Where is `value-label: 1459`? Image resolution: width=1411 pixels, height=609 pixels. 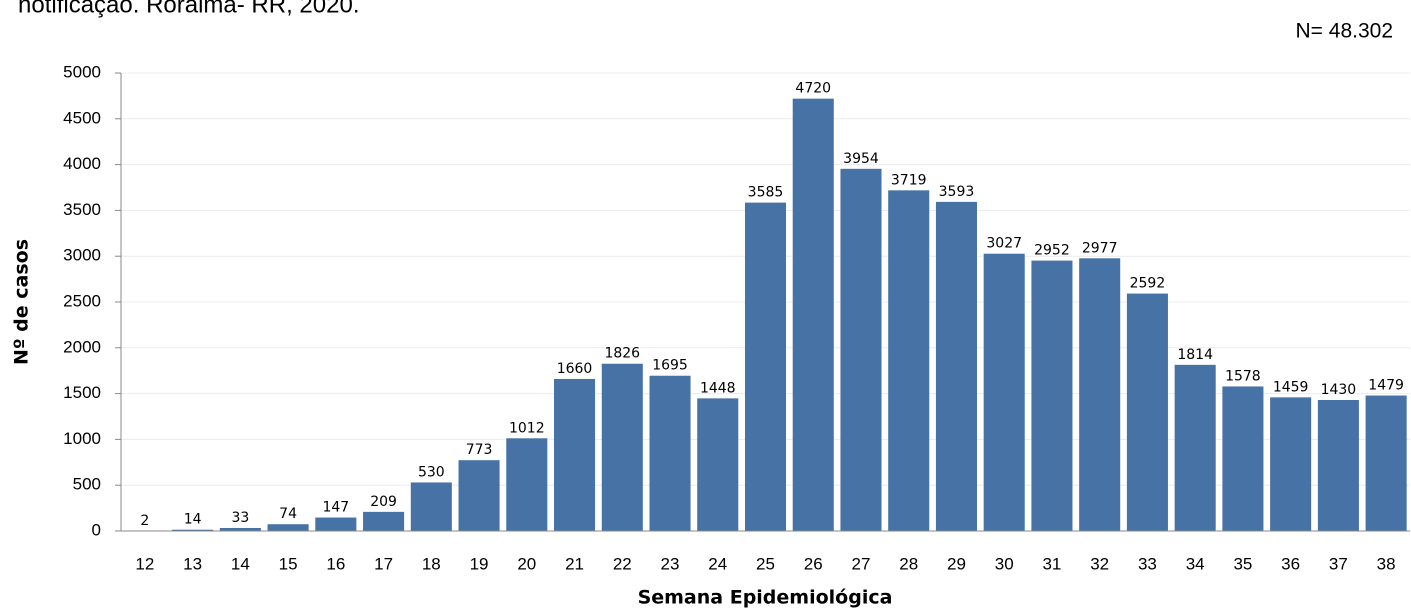 value-label: 1459 is located at coordinates (1291, 387).